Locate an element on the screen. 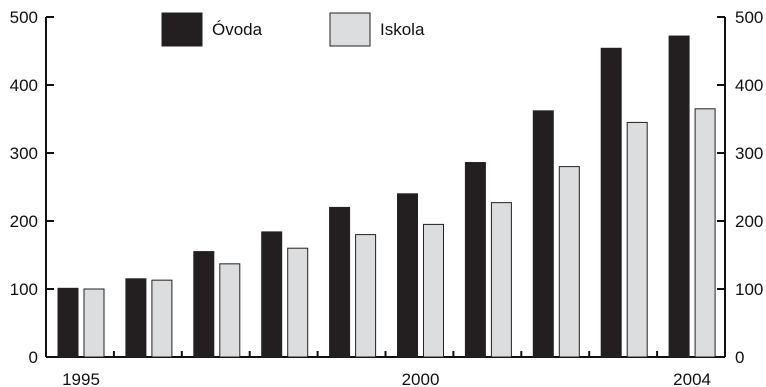 The width and height of the screenshot is (766, 387). bar-ovoda-1996 is located at coordinates (136, 318).